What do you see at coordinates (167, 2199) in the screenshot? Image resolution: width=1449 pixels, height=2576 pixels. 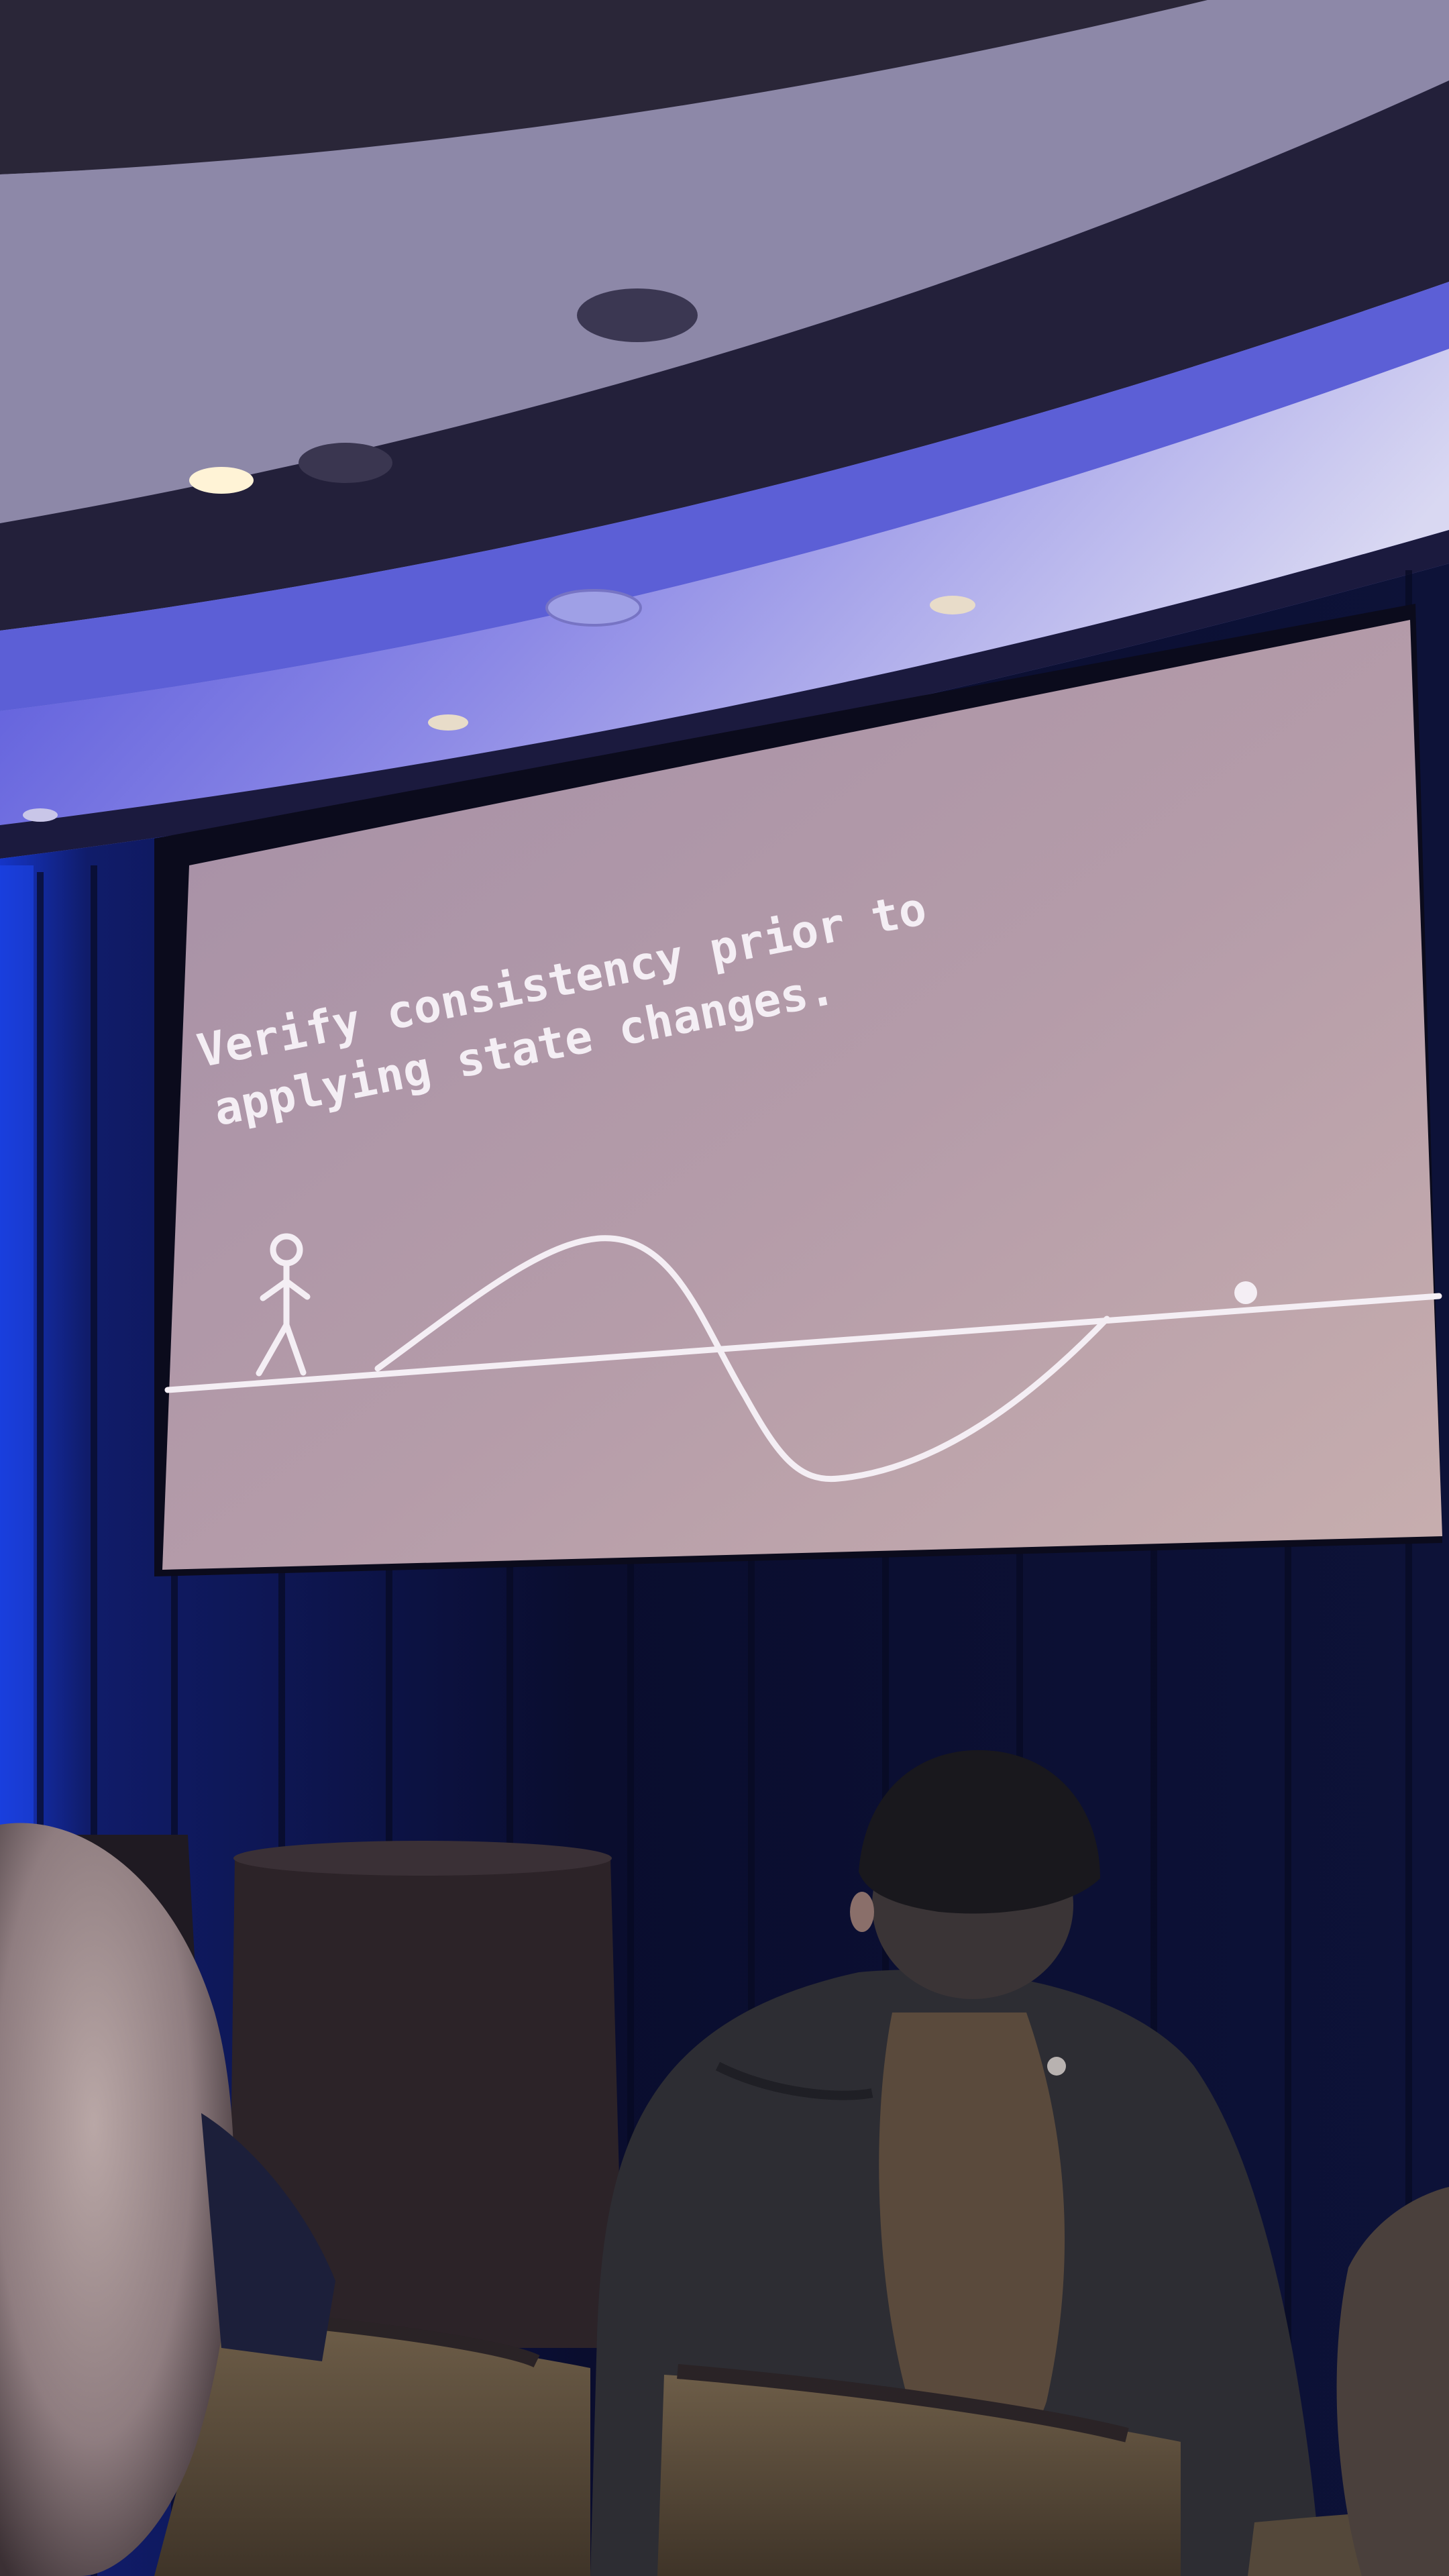 I see `foreground-head` at bounding box center [167, 2199].